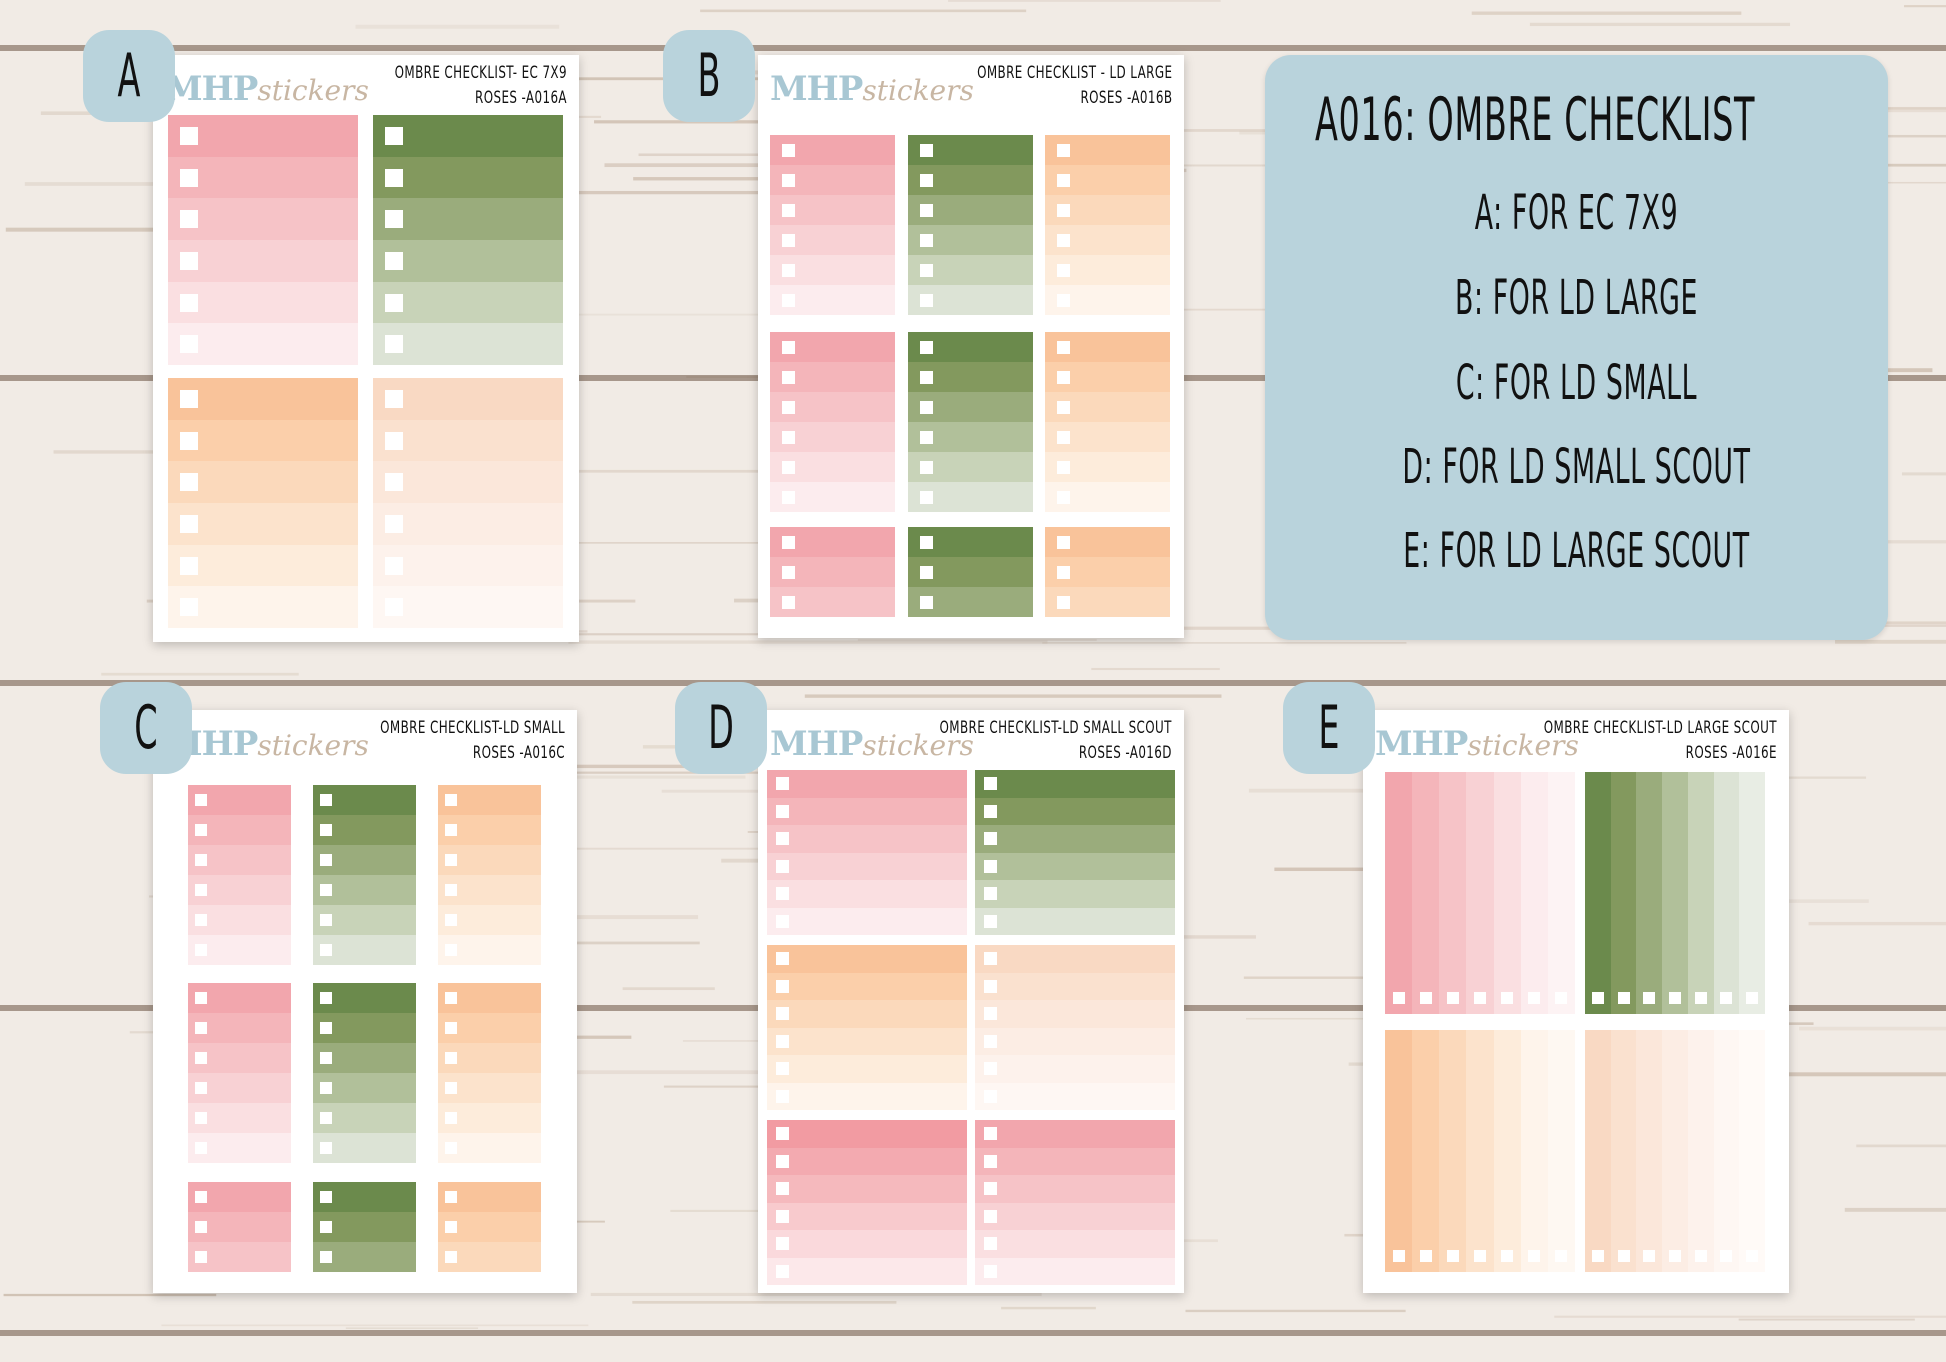 This screenshot has height=1362, width=1946. I want to click on badge-d: D, so click(721, 728).